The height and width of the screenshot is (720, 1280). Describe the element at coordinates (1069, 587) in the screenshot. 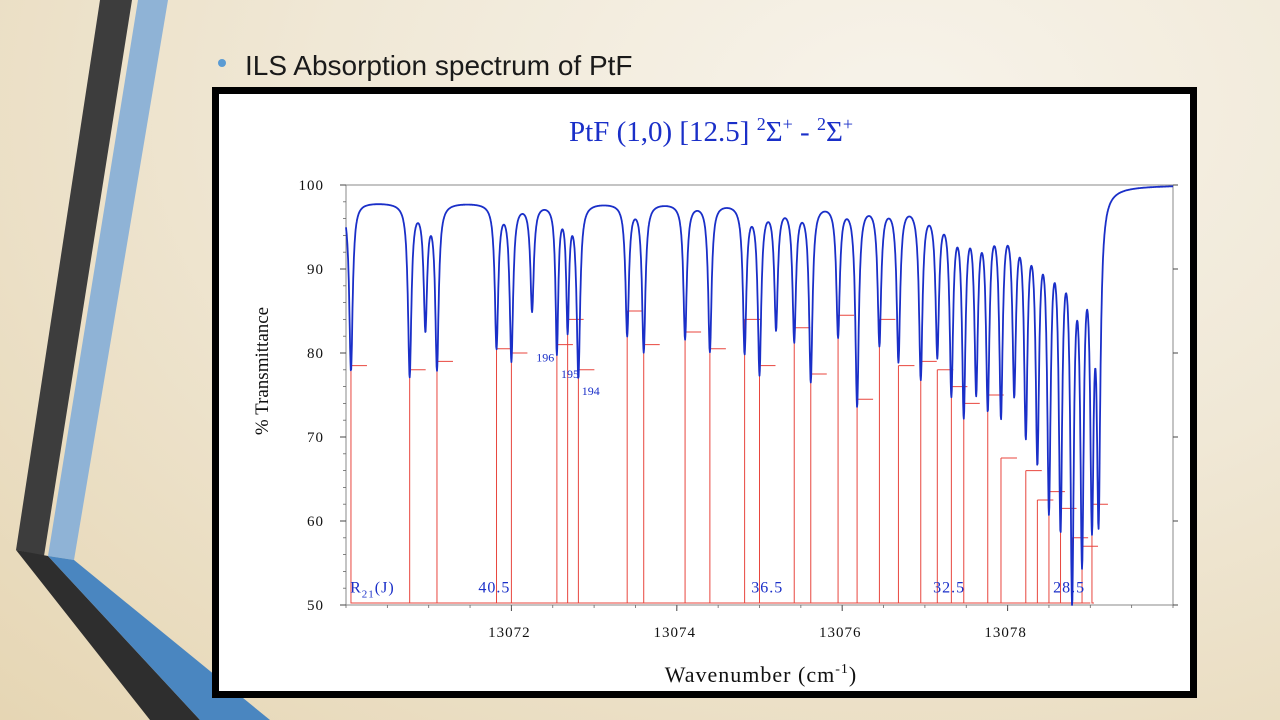

I see `annotation-label: 28.5` at that location.